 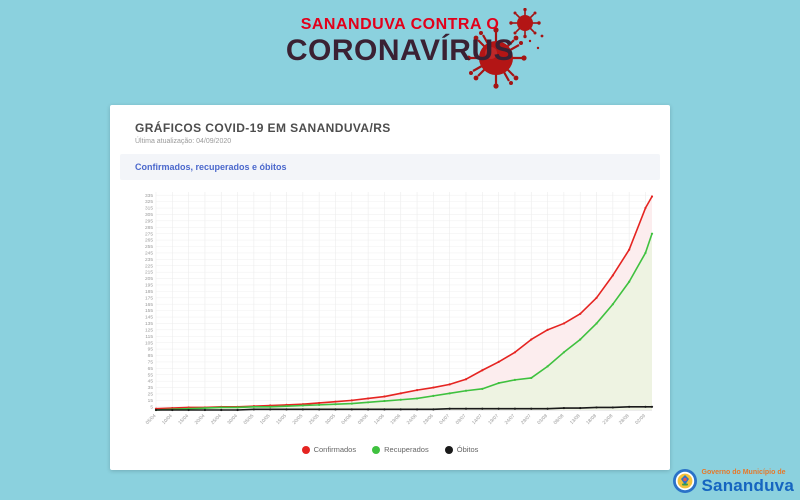 What do you see at coordinates (149, 254) in the screenshot?
I see `svg-text: 245` at bounding box center [149, 254].